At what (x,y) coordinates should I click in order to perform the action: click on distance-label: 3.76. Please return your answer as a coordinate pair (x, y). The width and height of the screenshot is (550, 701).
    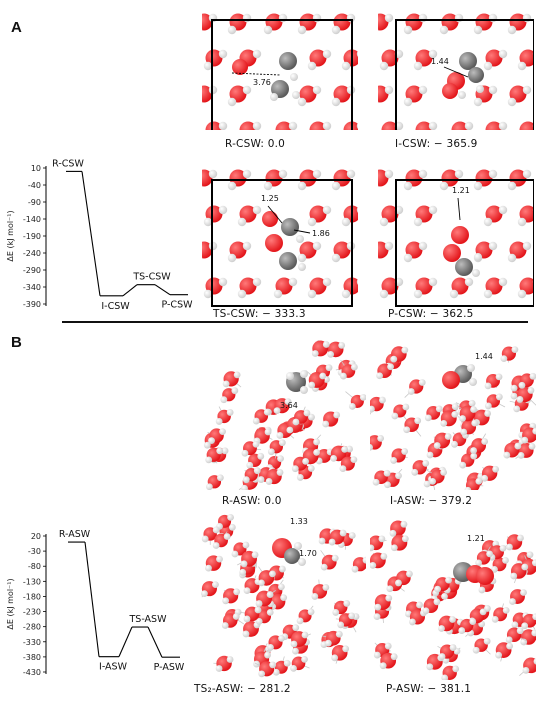
    Looking at the image, I should click on (262, 82).